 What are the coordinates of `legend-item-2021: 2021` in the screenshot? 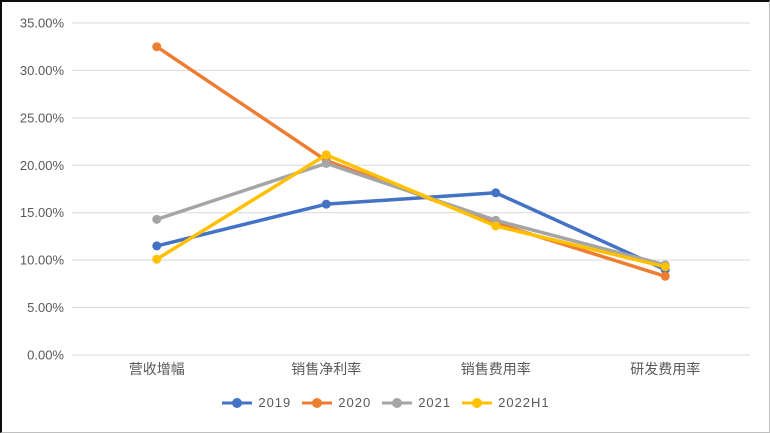 It's located at (416, 402).